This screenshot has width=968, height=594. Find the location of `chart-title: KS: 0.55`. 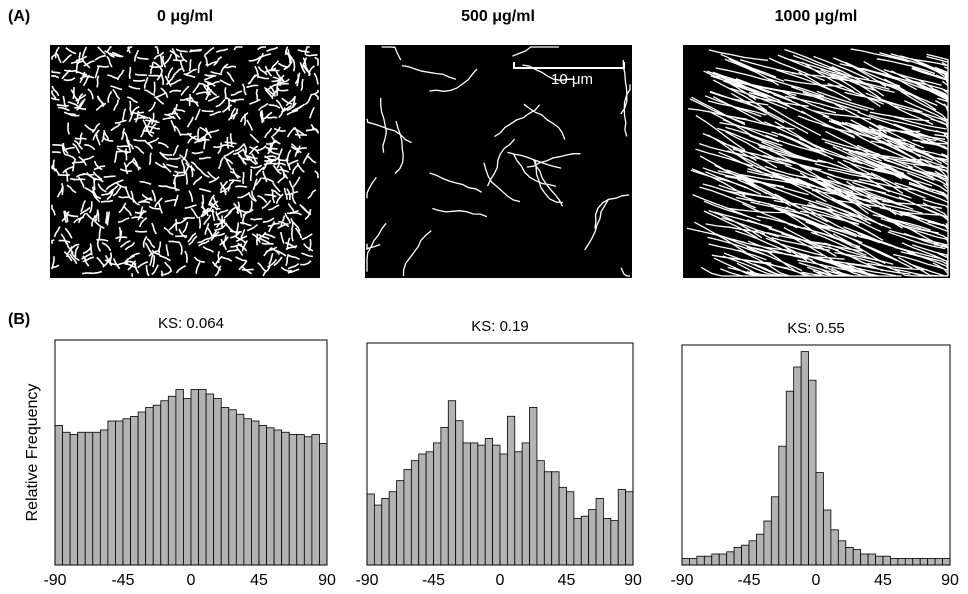

chart-title: KS: 0.55 is located at coordinates (816, 328).